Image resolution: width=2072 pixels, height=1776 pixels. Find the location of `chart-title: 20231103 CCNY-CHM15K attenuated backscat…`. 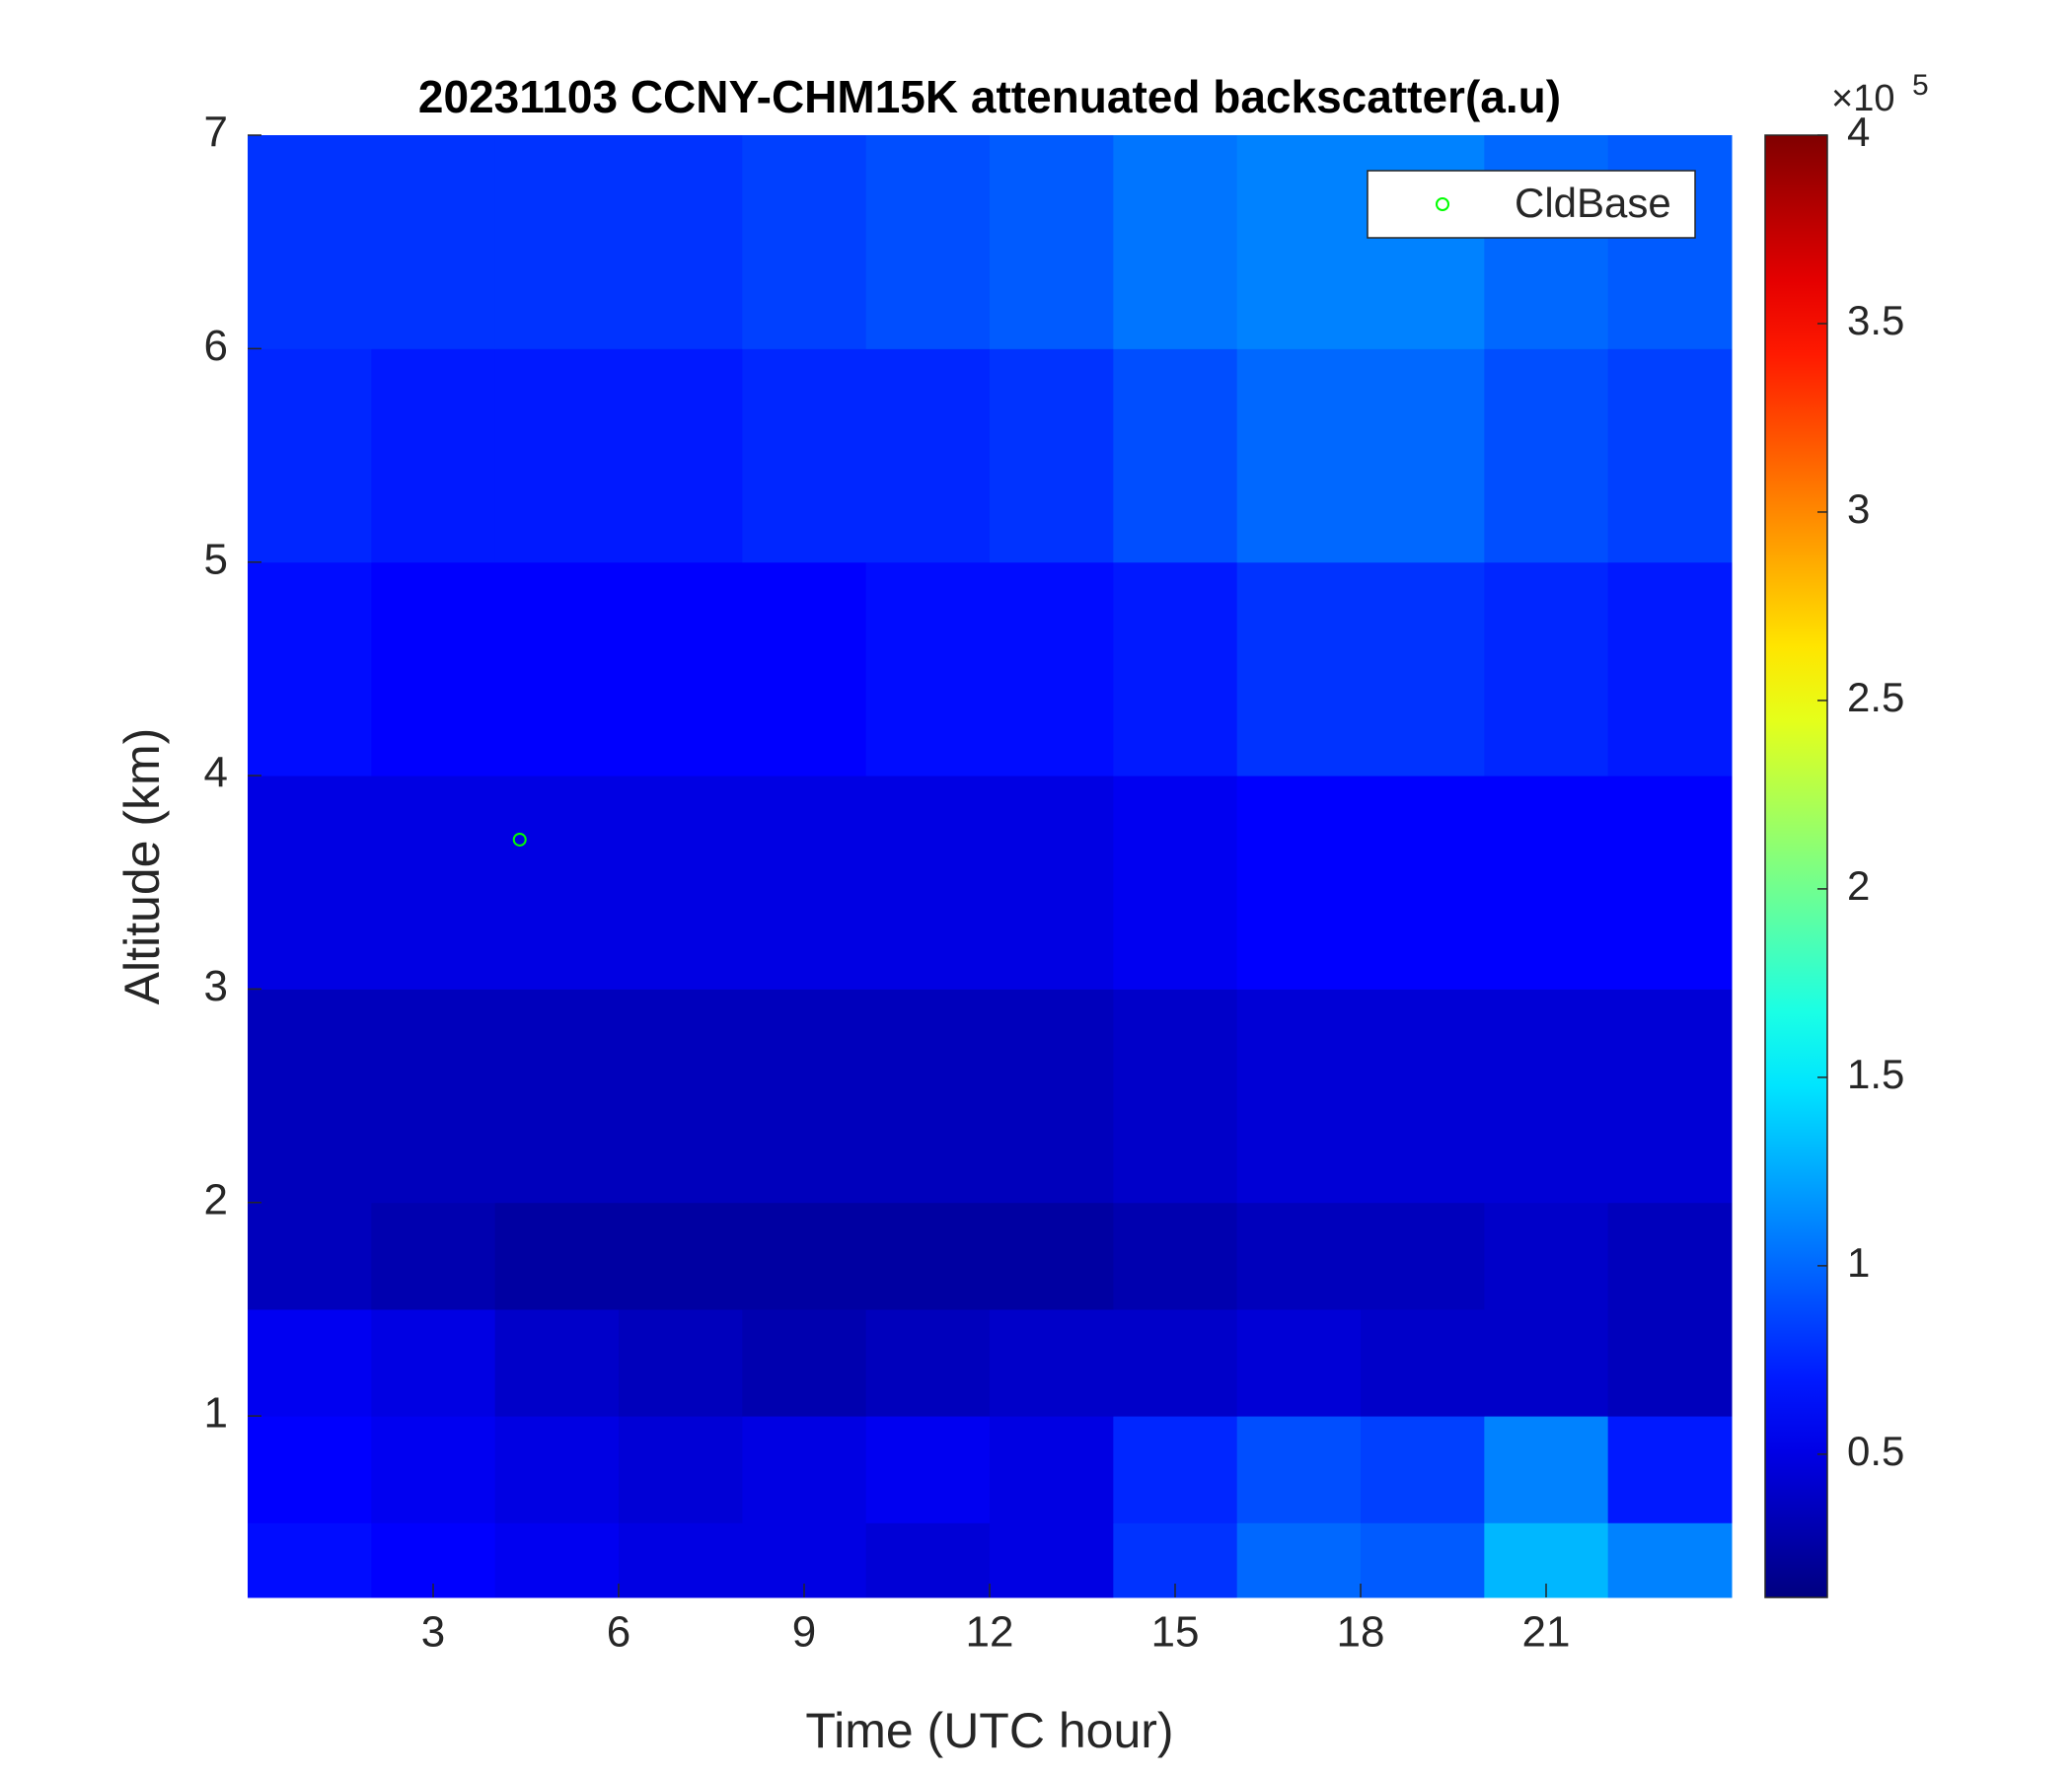

chart-title: 20231103 CCNY-CHM15K attenuated backscat… is located at coordinates (990, 97).